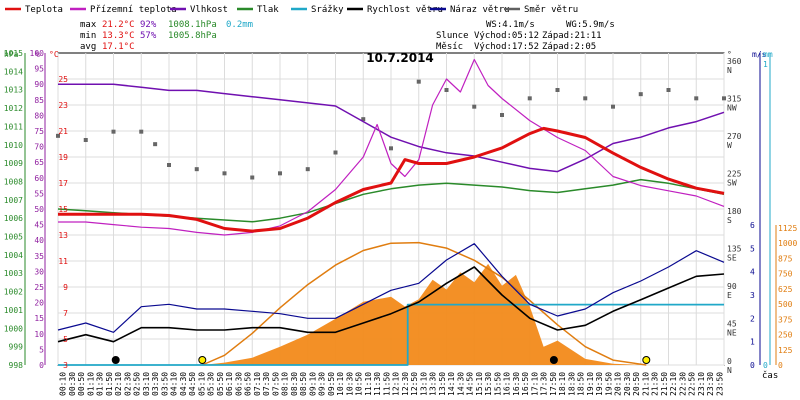 Image resolution: width=800 pixels, height=400 pixels. What do you see at coordinates (786, 297) in the screenshot?
I see `axis-solar: 0 125 250 375 500 625 750 875 1000 1125` at bounding box center [786, 297].